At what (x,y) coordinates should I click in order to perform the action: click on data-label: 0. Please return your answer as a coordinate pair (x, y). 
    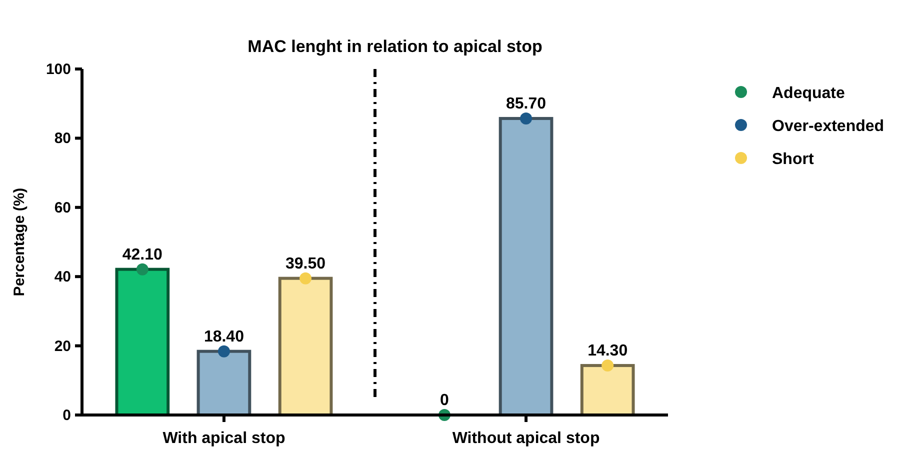
    Looking at the image, I should click on (445, 400).